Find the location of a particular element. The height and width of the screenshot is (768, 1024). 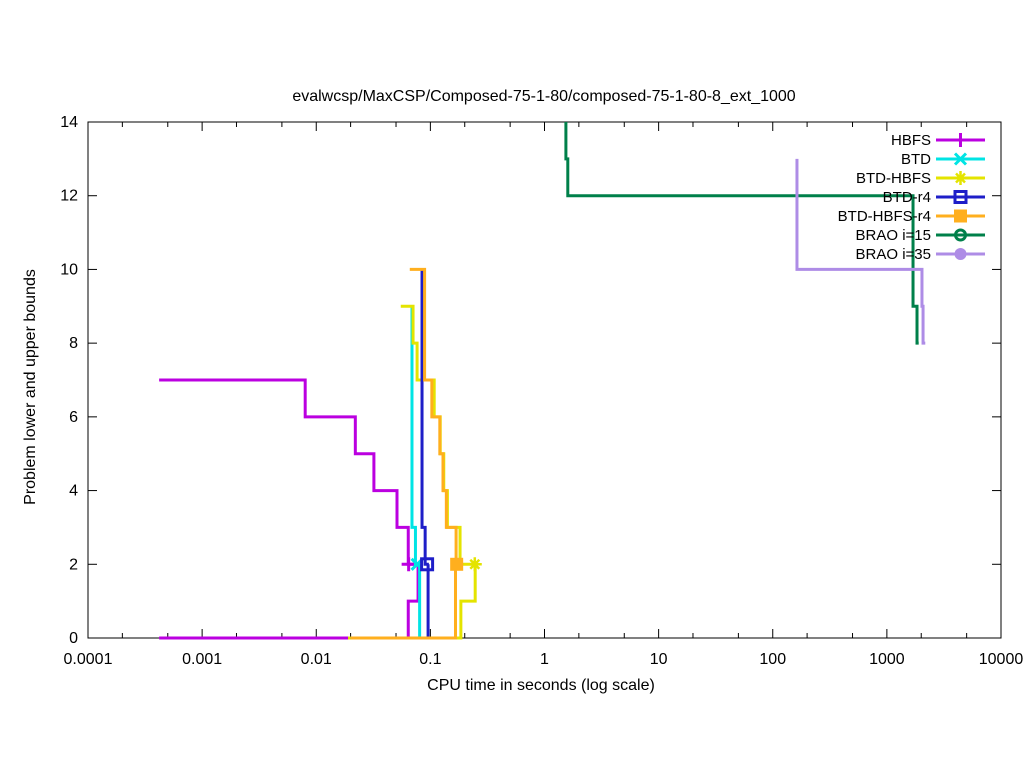

solved-marker-hbfs is located at coordinates (408, 564).